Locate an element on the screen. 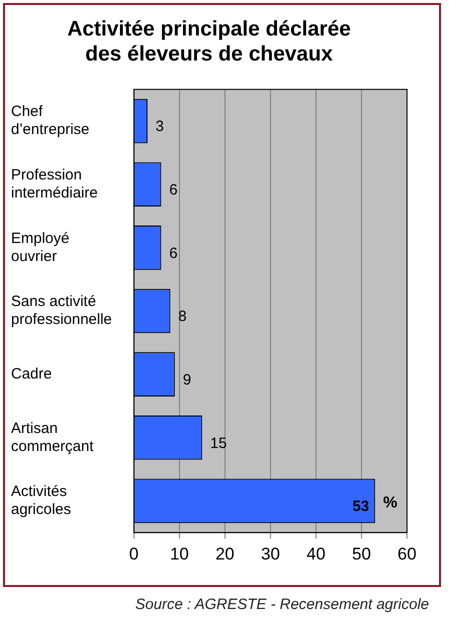 Image resolution: width=451 pixels, height=621 pixels. source-note: Source : AGRESTE - Recensement agricole is located at coordinates (282, 604).